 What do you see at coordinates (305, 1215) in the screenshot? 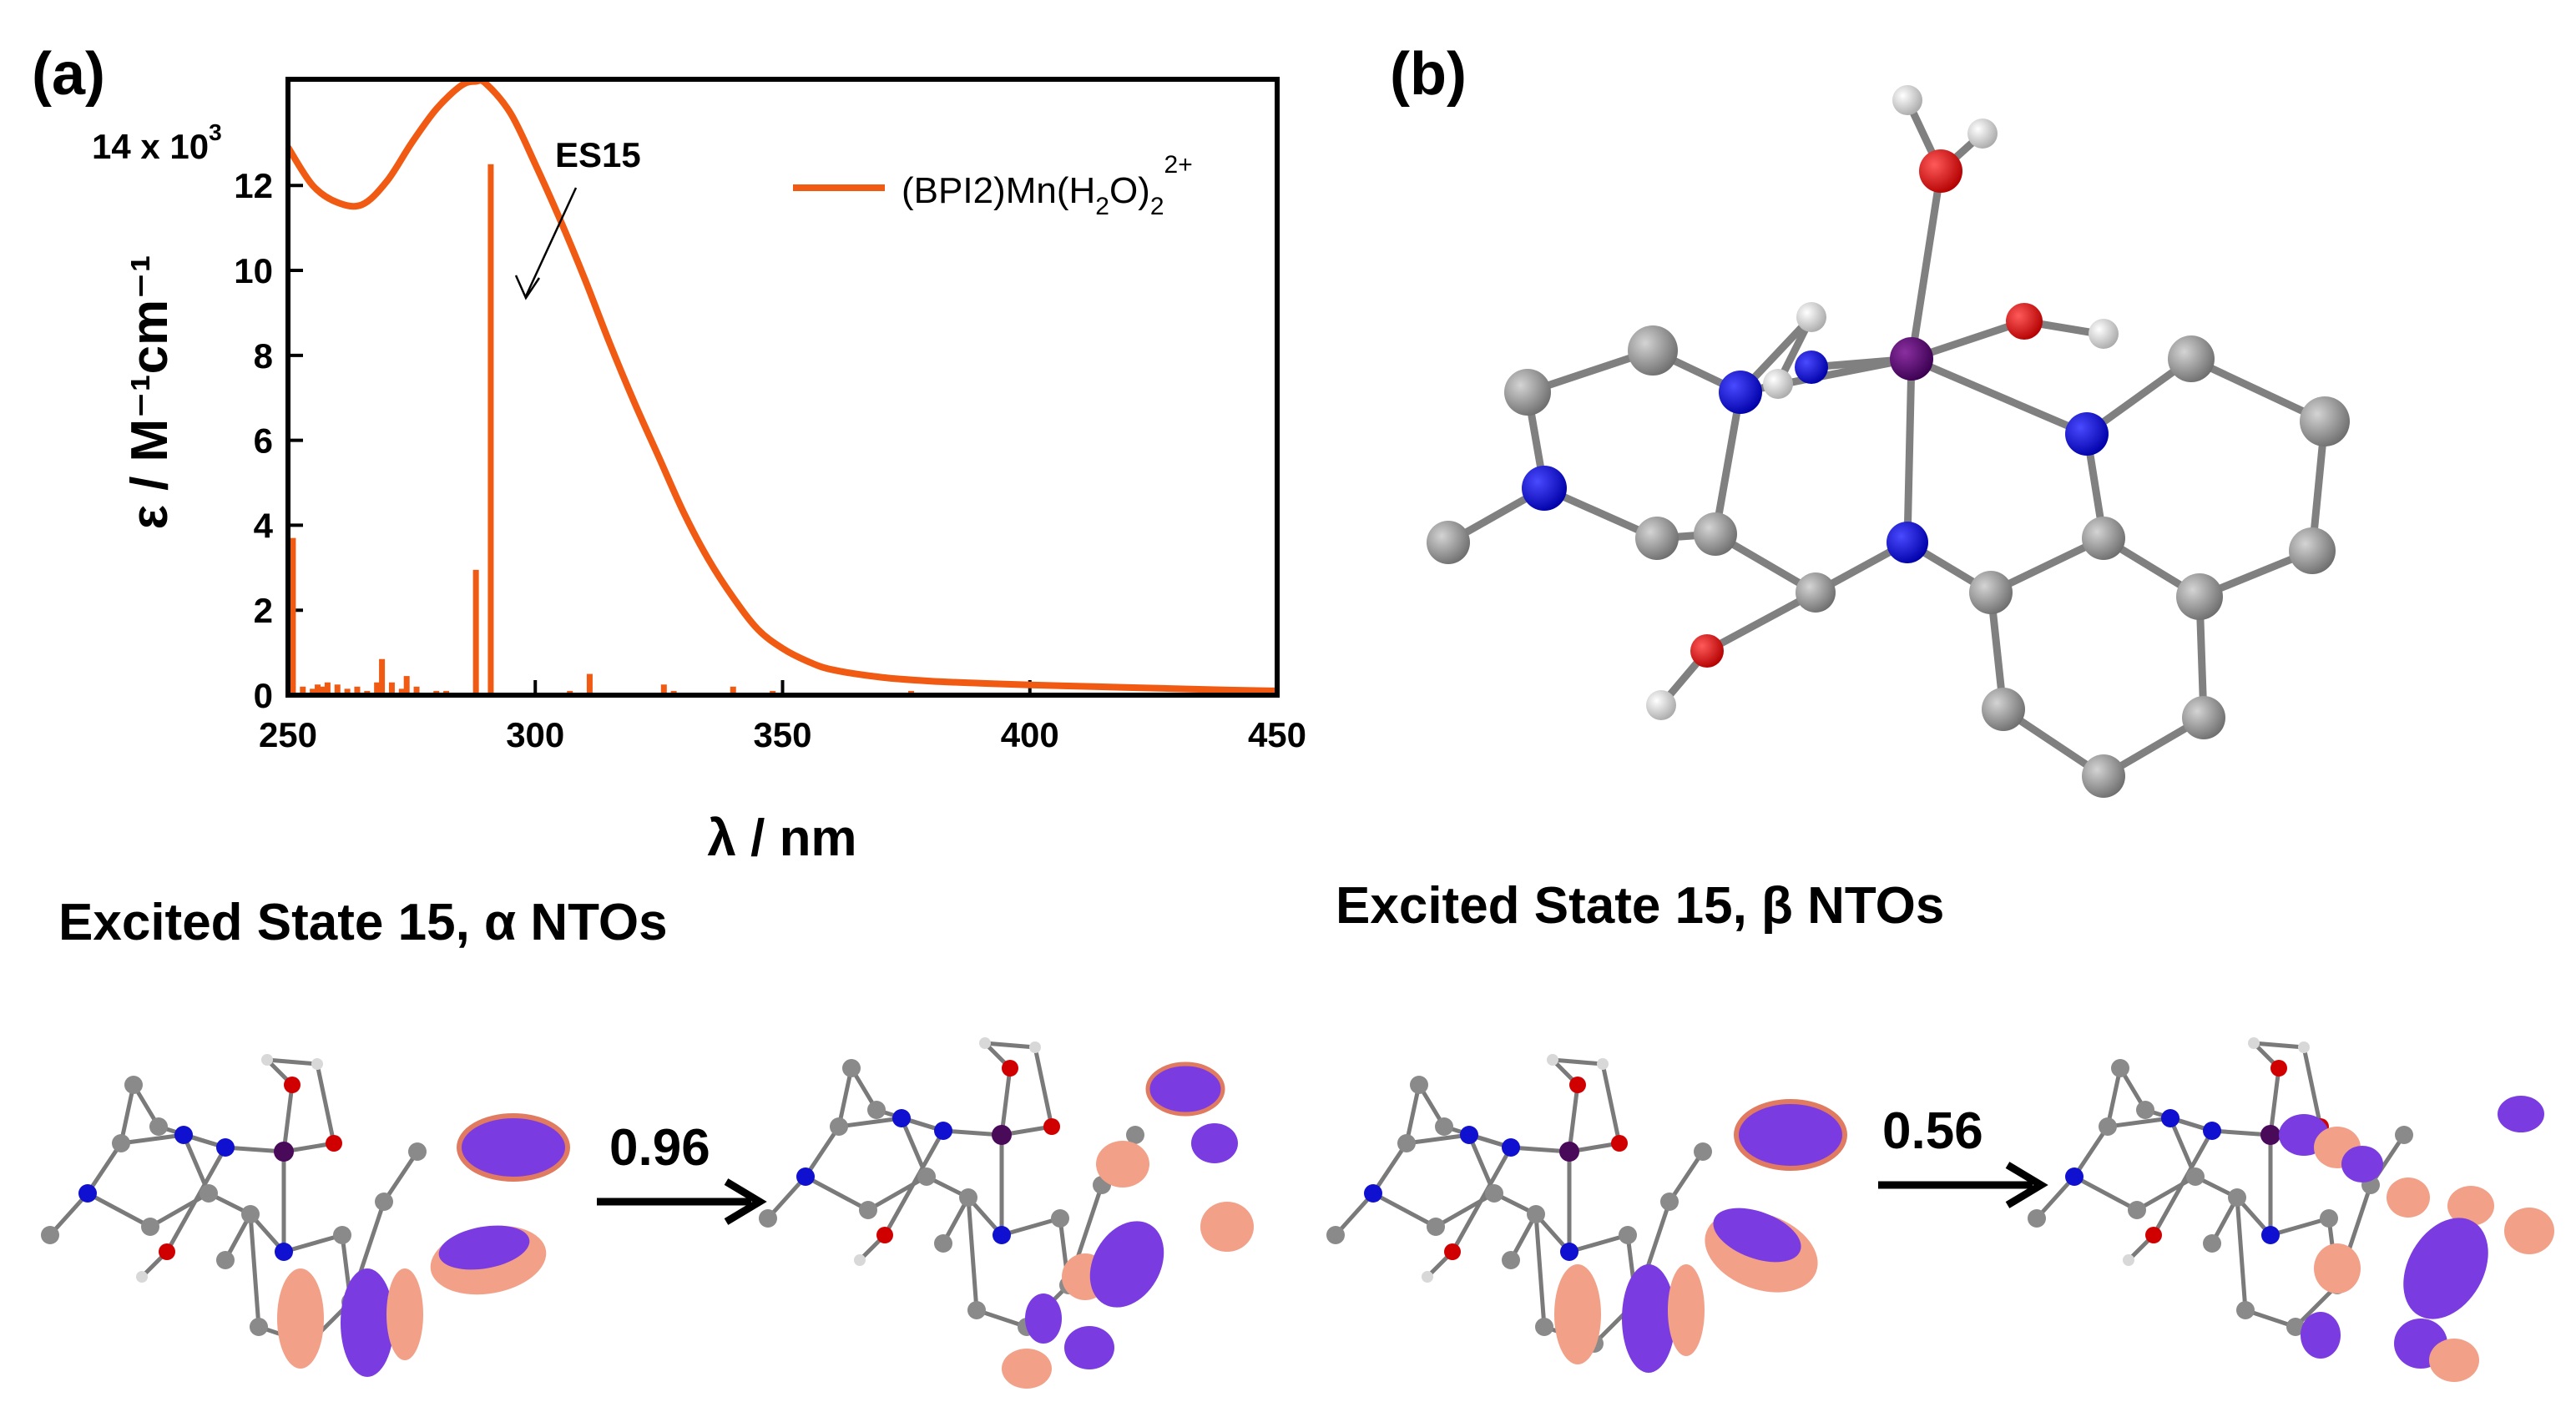
I see `alpha-hole-nto-image` at bounding box center [305, 1215].